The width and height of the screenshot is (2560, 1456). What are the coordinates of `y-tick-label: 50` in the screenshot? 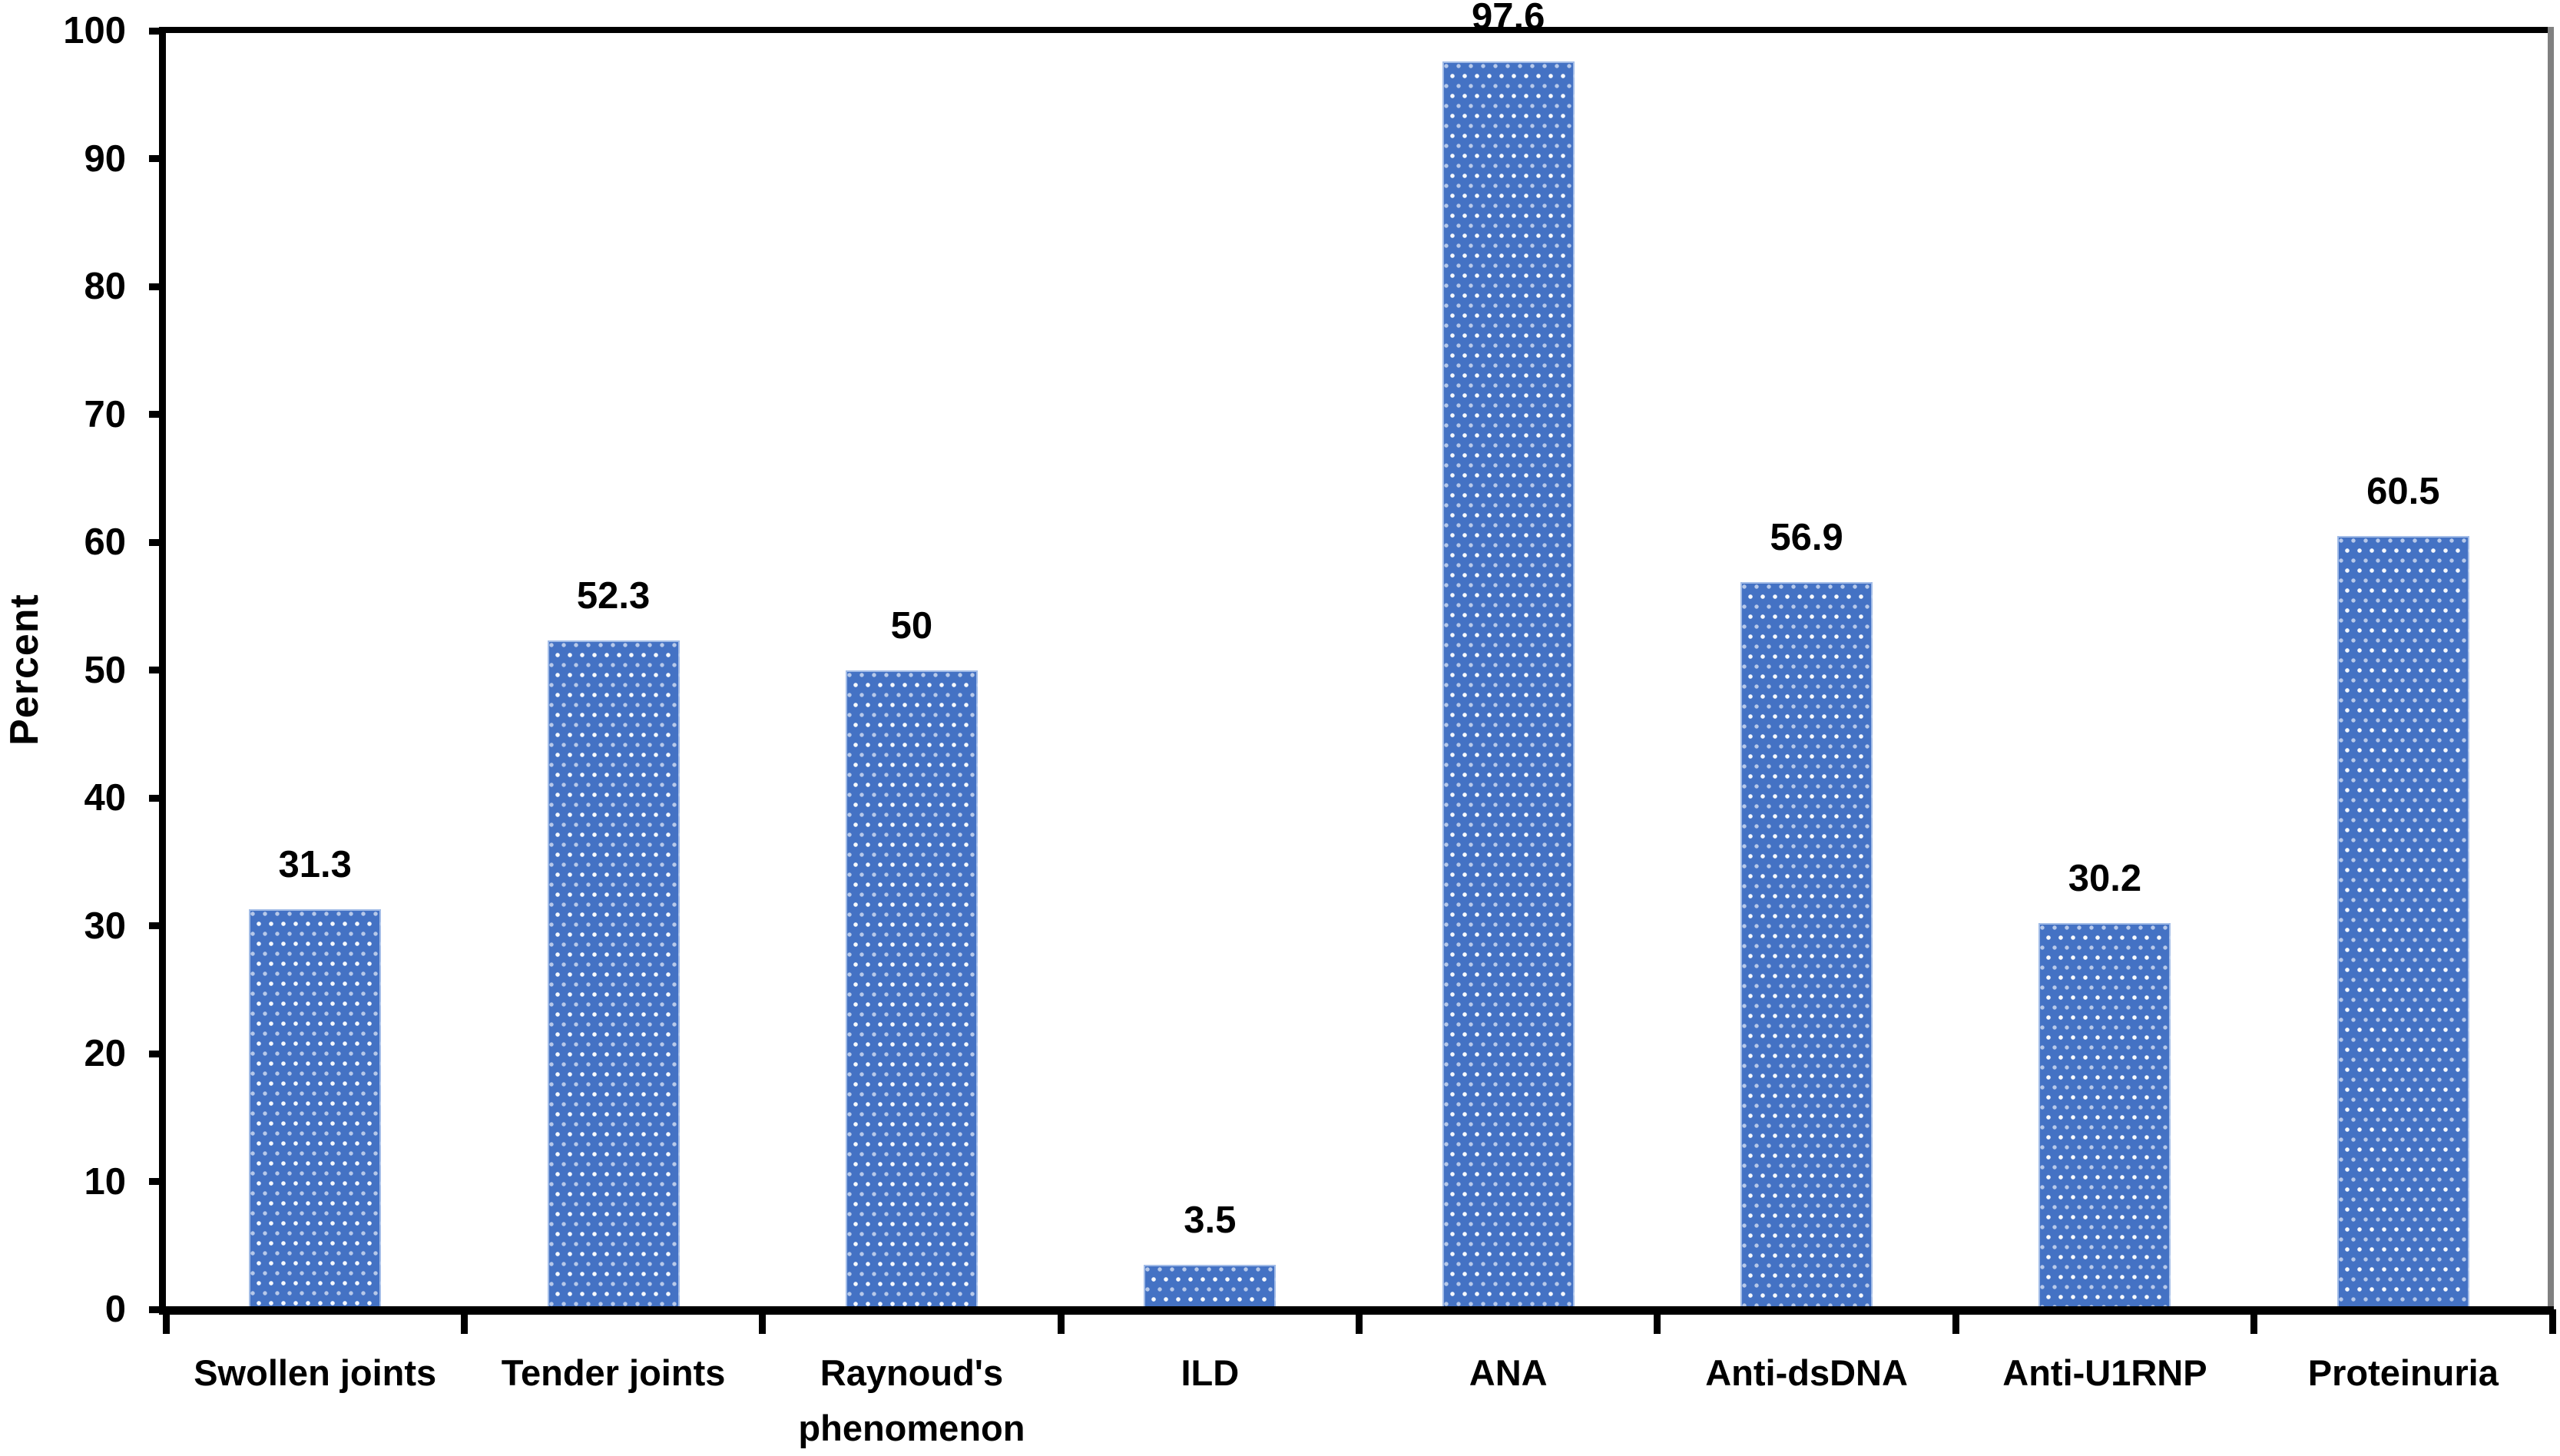 It's located at (105, 670).